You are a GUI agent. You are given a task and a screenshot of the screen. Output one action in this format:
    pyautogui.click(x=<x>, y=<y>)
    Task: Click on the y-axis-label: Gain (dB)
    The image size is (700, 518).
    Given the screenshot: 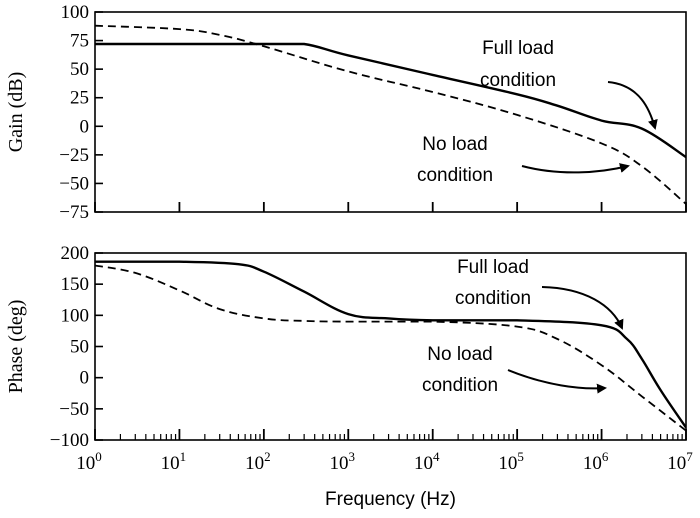 What is the action you would take?
    pyautogui.click(x=16, y=112)
    